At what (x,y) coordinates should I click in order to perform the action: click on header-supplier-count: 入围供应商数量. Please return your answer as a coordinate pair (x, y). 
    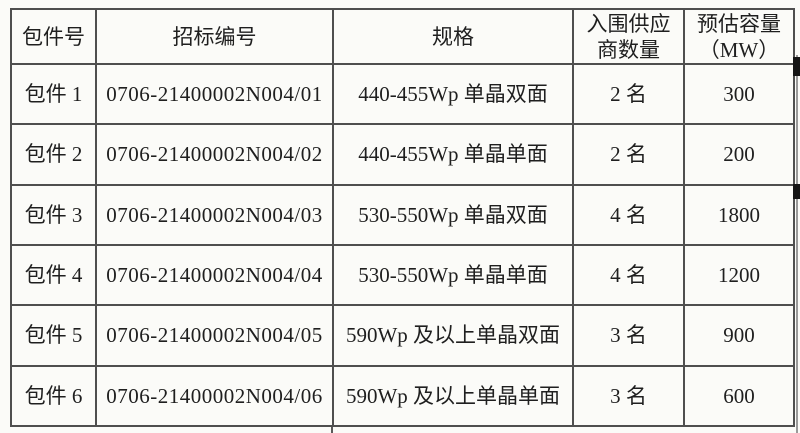
    Looking at the image, I should click on (628, 36).